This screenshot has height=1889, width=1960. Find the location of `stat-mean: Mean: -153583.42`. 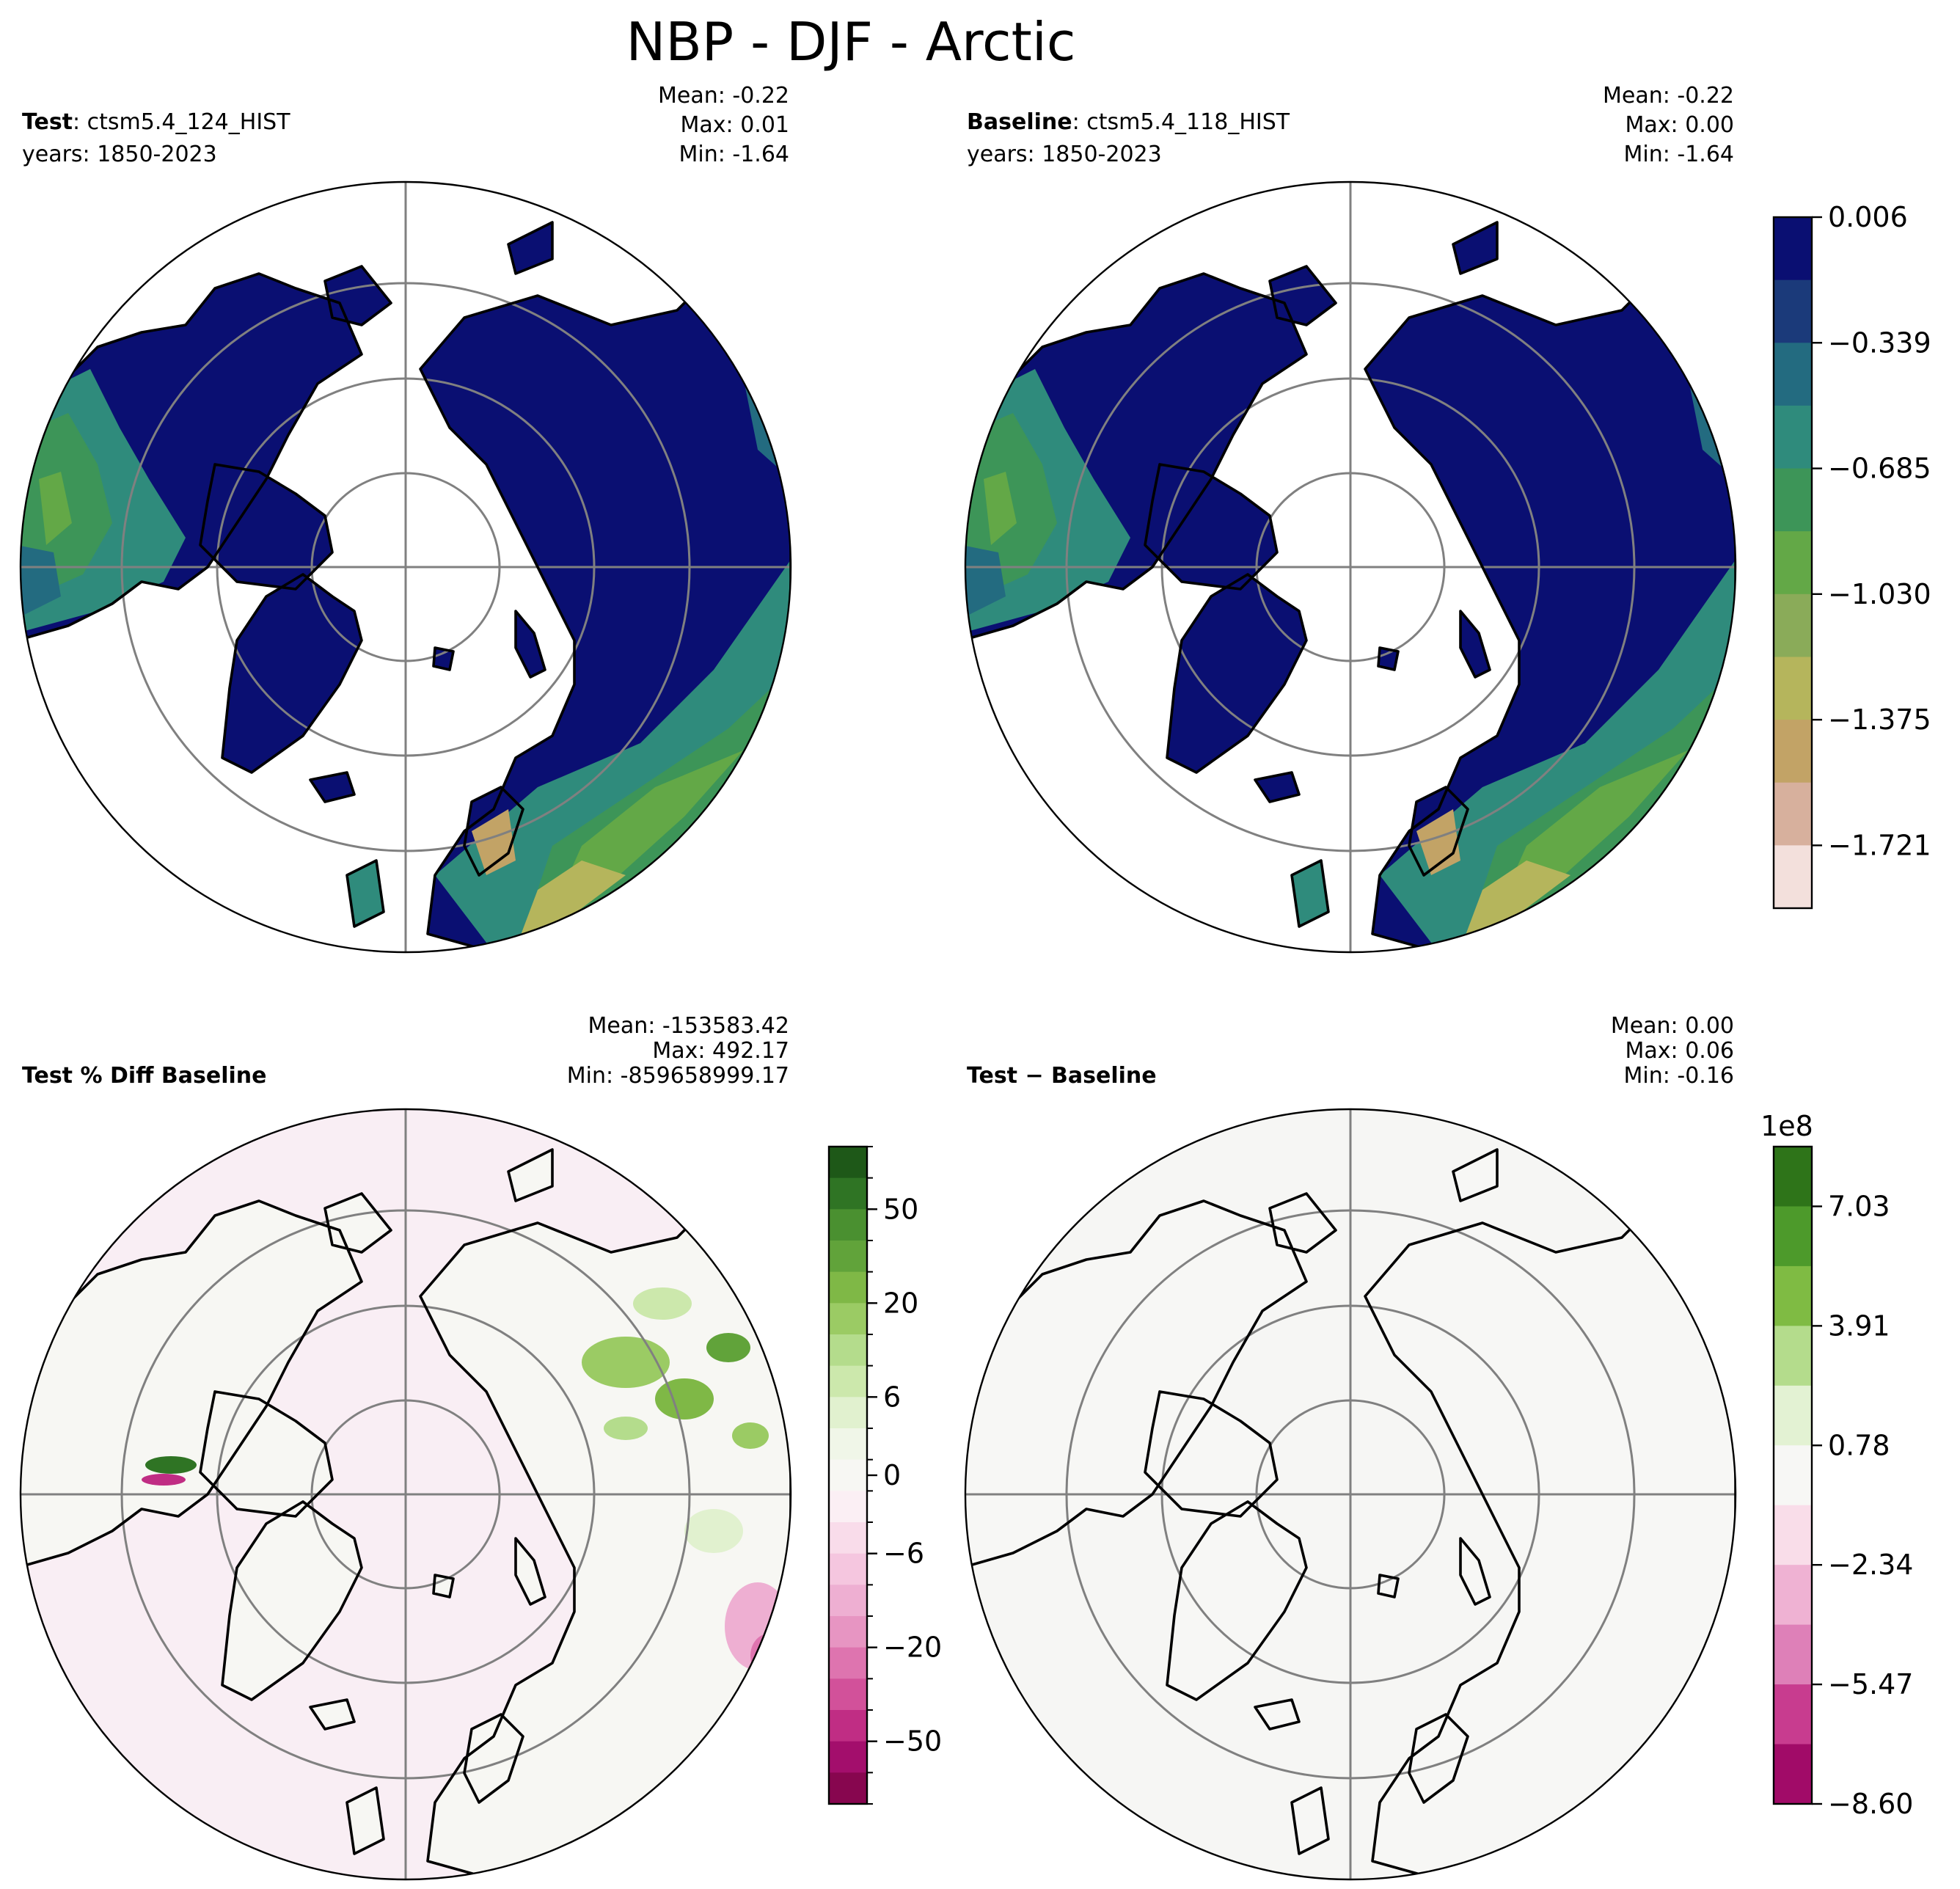

stat-mean: Mean: -153583.42 is located at coordinates (688, 1026).